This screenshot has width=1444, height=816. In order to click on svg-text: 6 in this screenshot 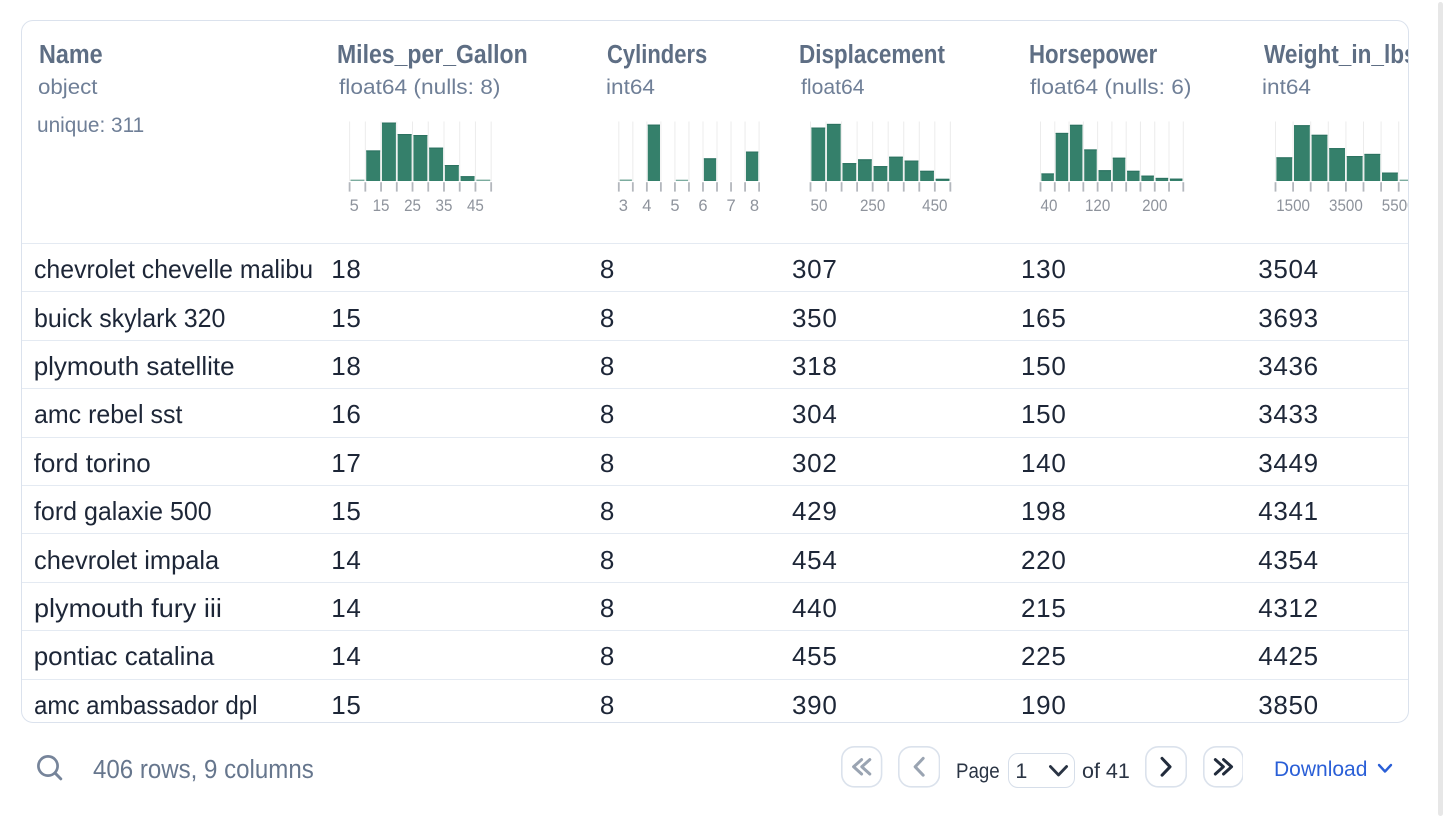, I will do `click(702, 206)`.